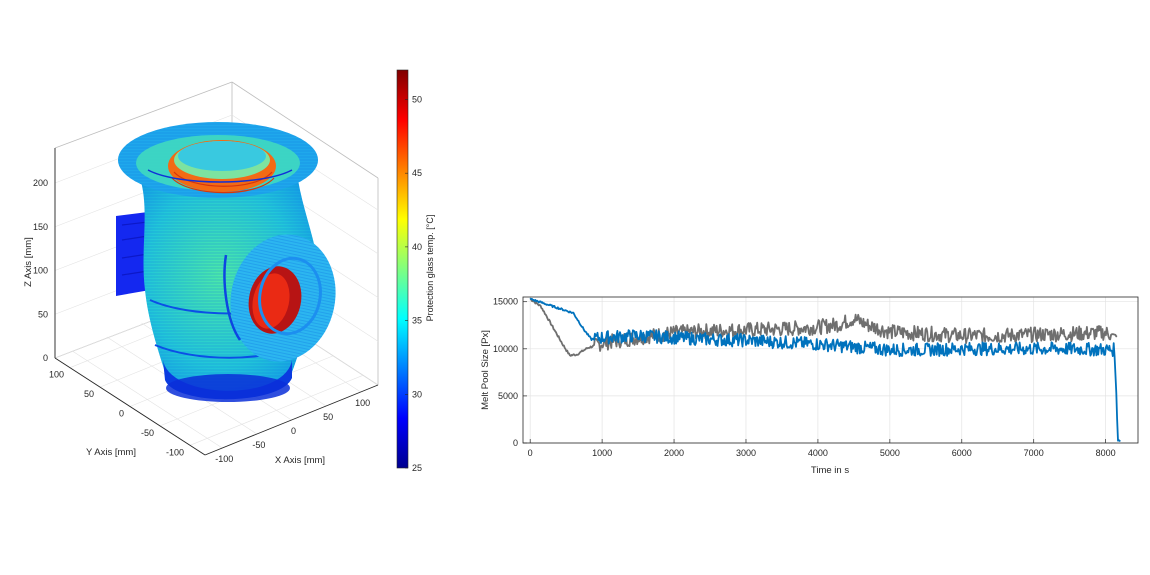  What do you see at coordinates (417, 394) in the screenshot?
I see `colorbar-tick-label: 30` at bounding box center [417, 394].